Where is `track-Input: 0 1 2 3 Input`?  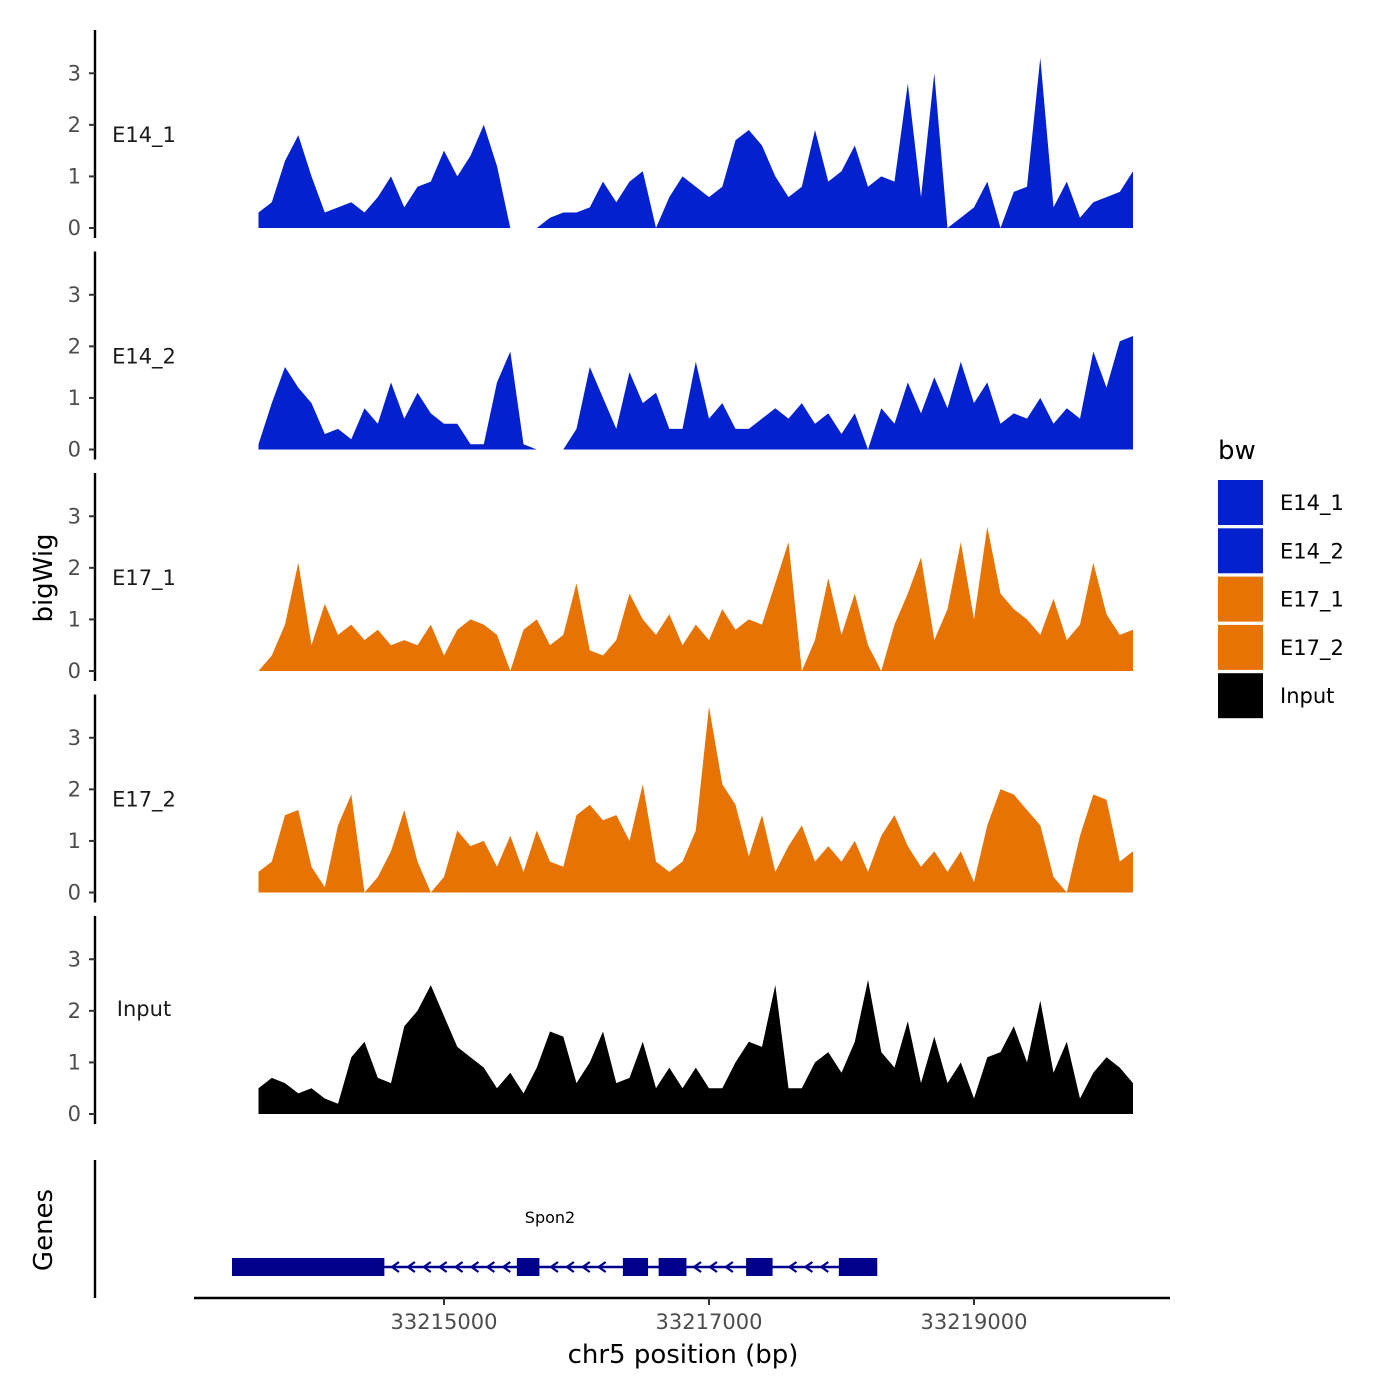 track-Input: 0 1 2 3 Input is located at coordinates (600, 1021).